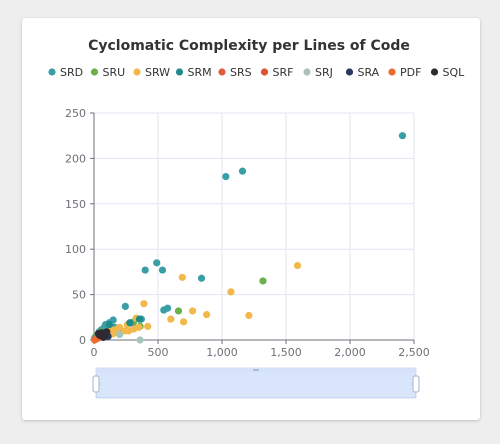 The height and width of the screenshot is (444, 500). Describe the element at coordinates (307, 72) in the screenshot. I see `legend-marker-srj` at that location.